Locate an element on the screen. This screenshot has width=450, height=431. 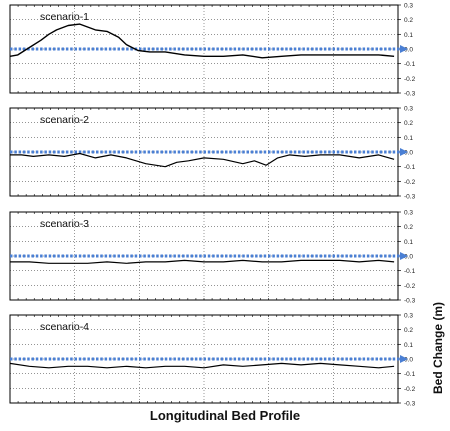
x-axis-label: Longitudinal Bed Profile is located at coordinates (225, 415).